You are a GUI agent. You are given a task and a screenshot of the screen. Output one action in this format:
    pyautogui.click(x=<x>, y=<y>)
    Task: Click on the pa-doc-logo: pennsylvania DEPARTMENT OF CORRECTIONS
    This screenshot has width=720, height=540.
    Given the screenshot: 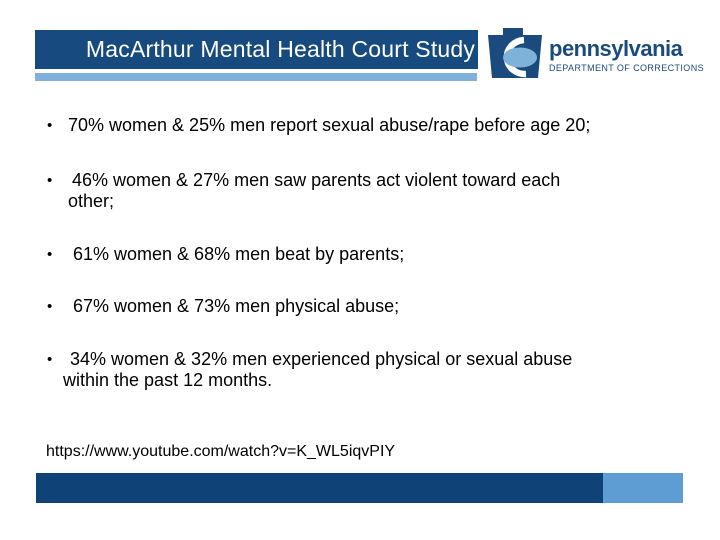 What is the action you would take?
    pyautogui.click(x=596, y=53)
    